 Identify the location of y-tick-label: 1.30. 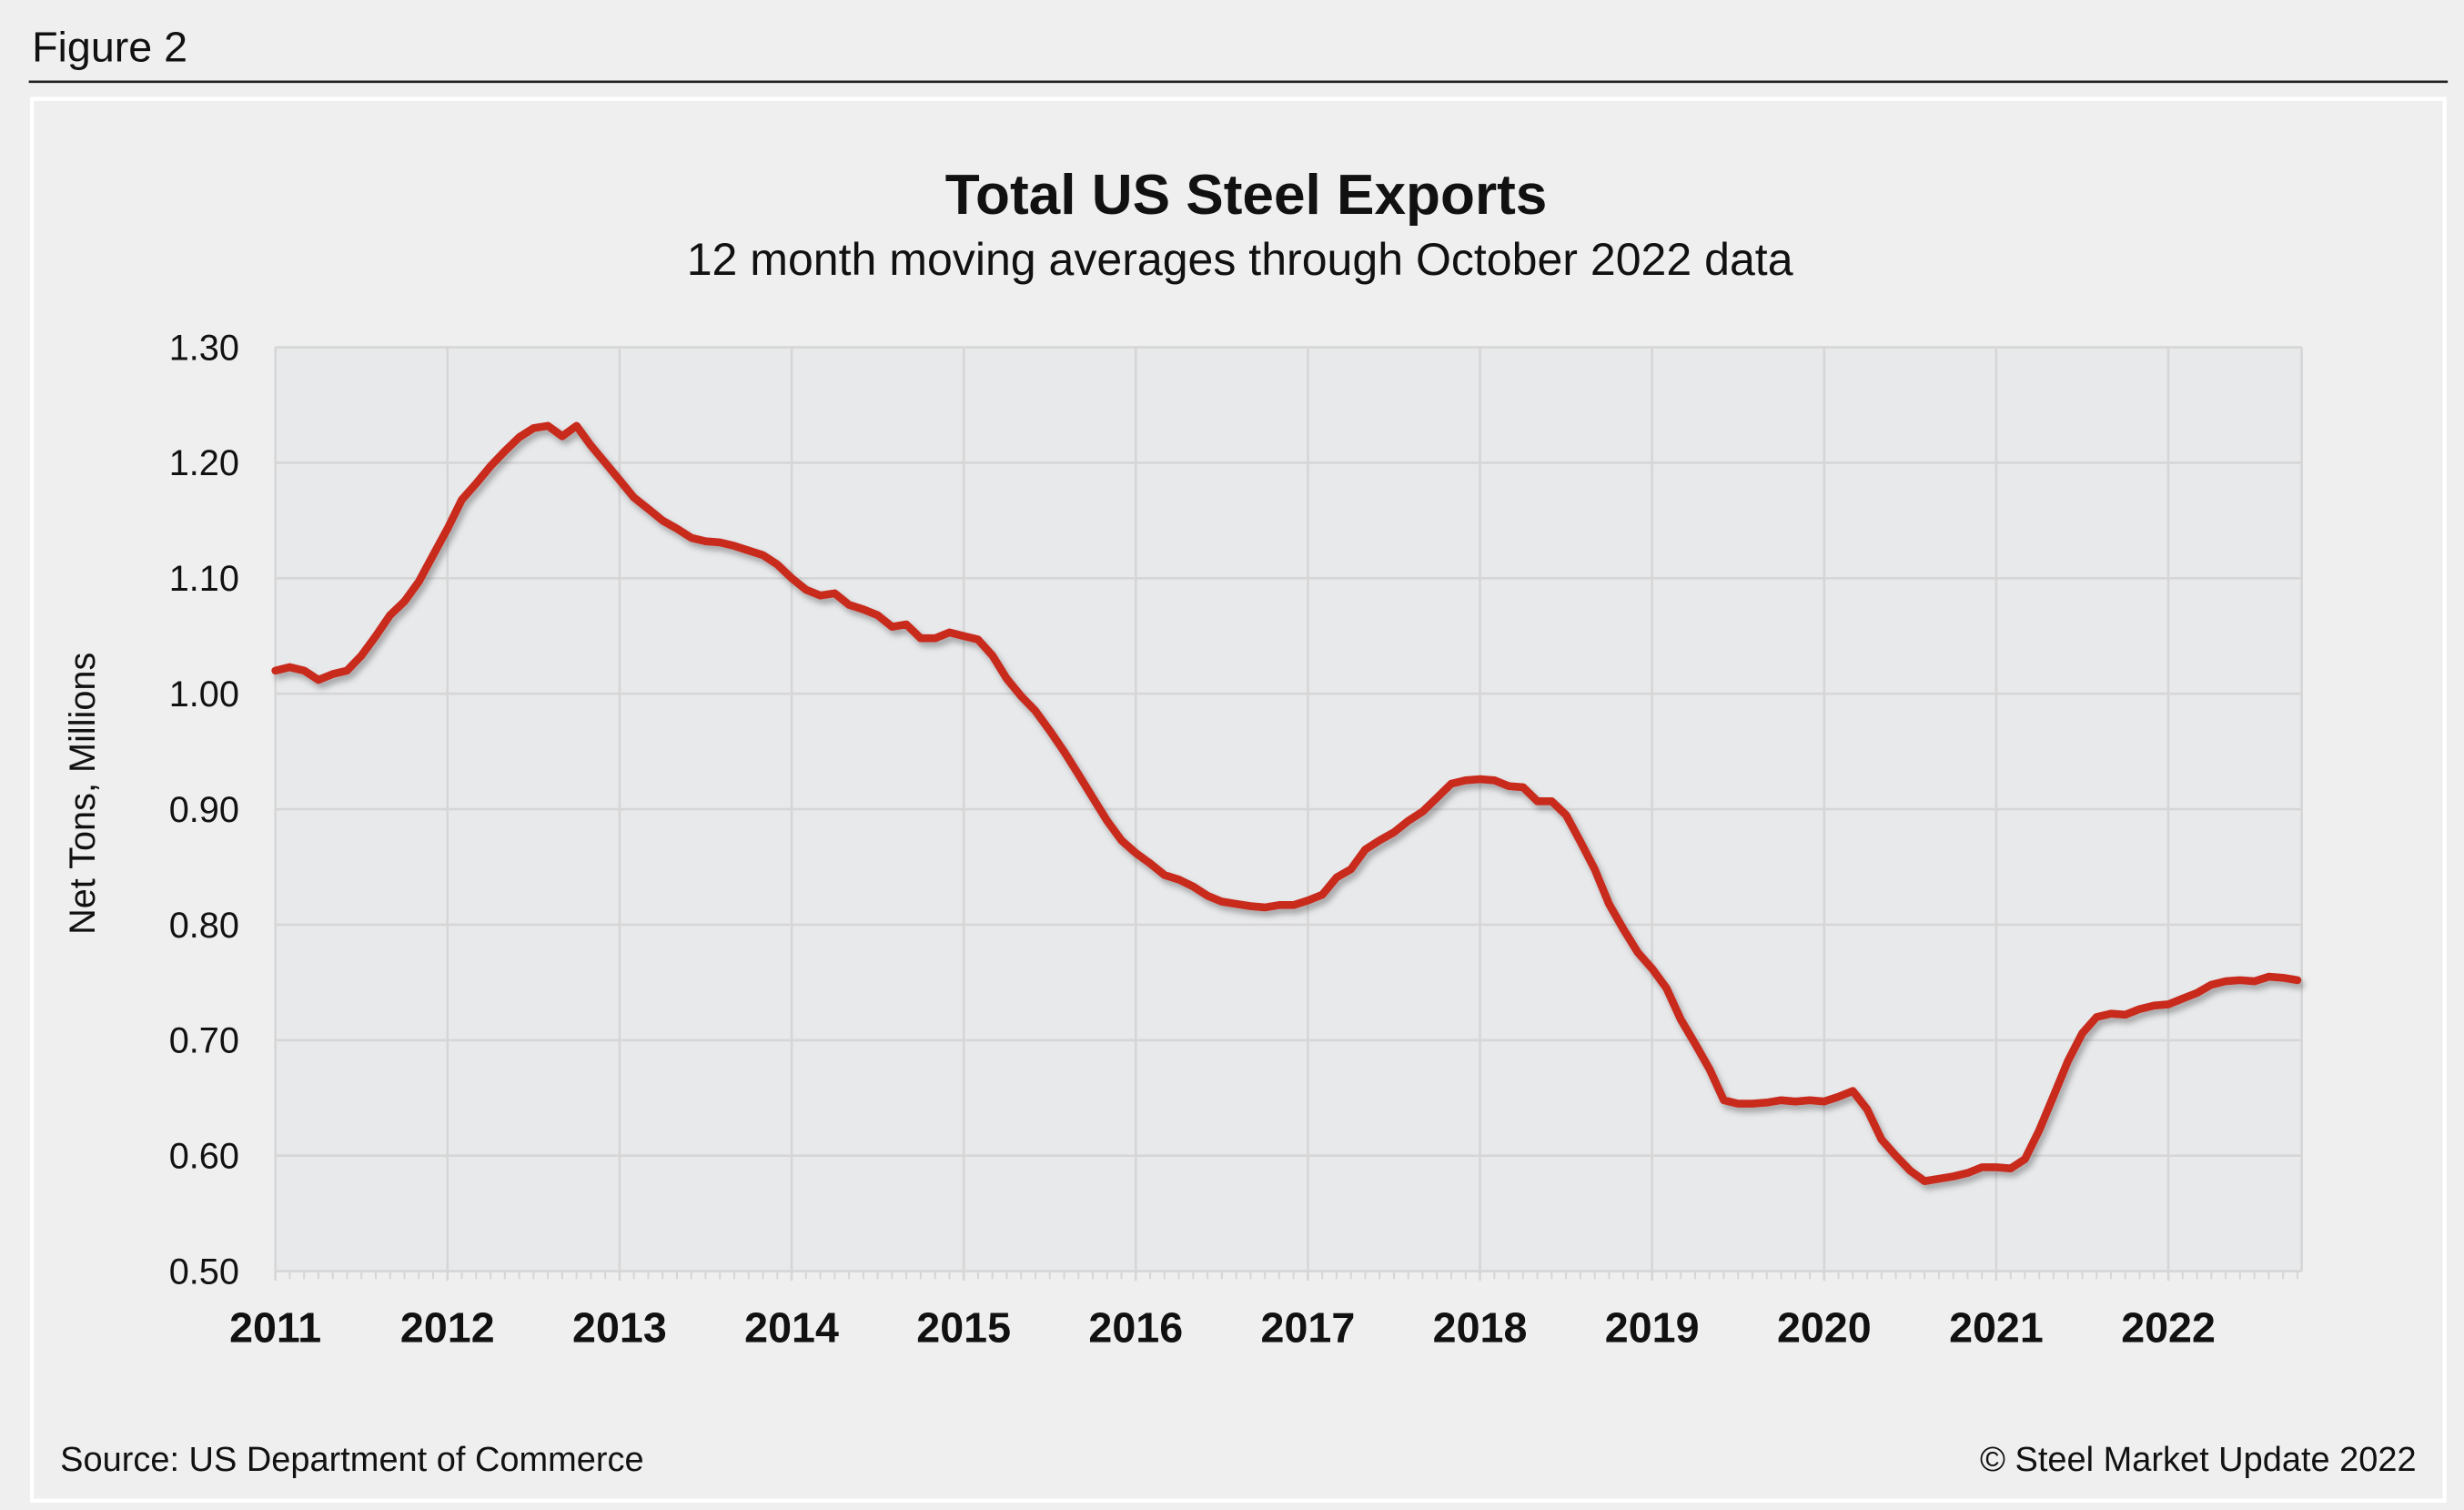
(204, 348).